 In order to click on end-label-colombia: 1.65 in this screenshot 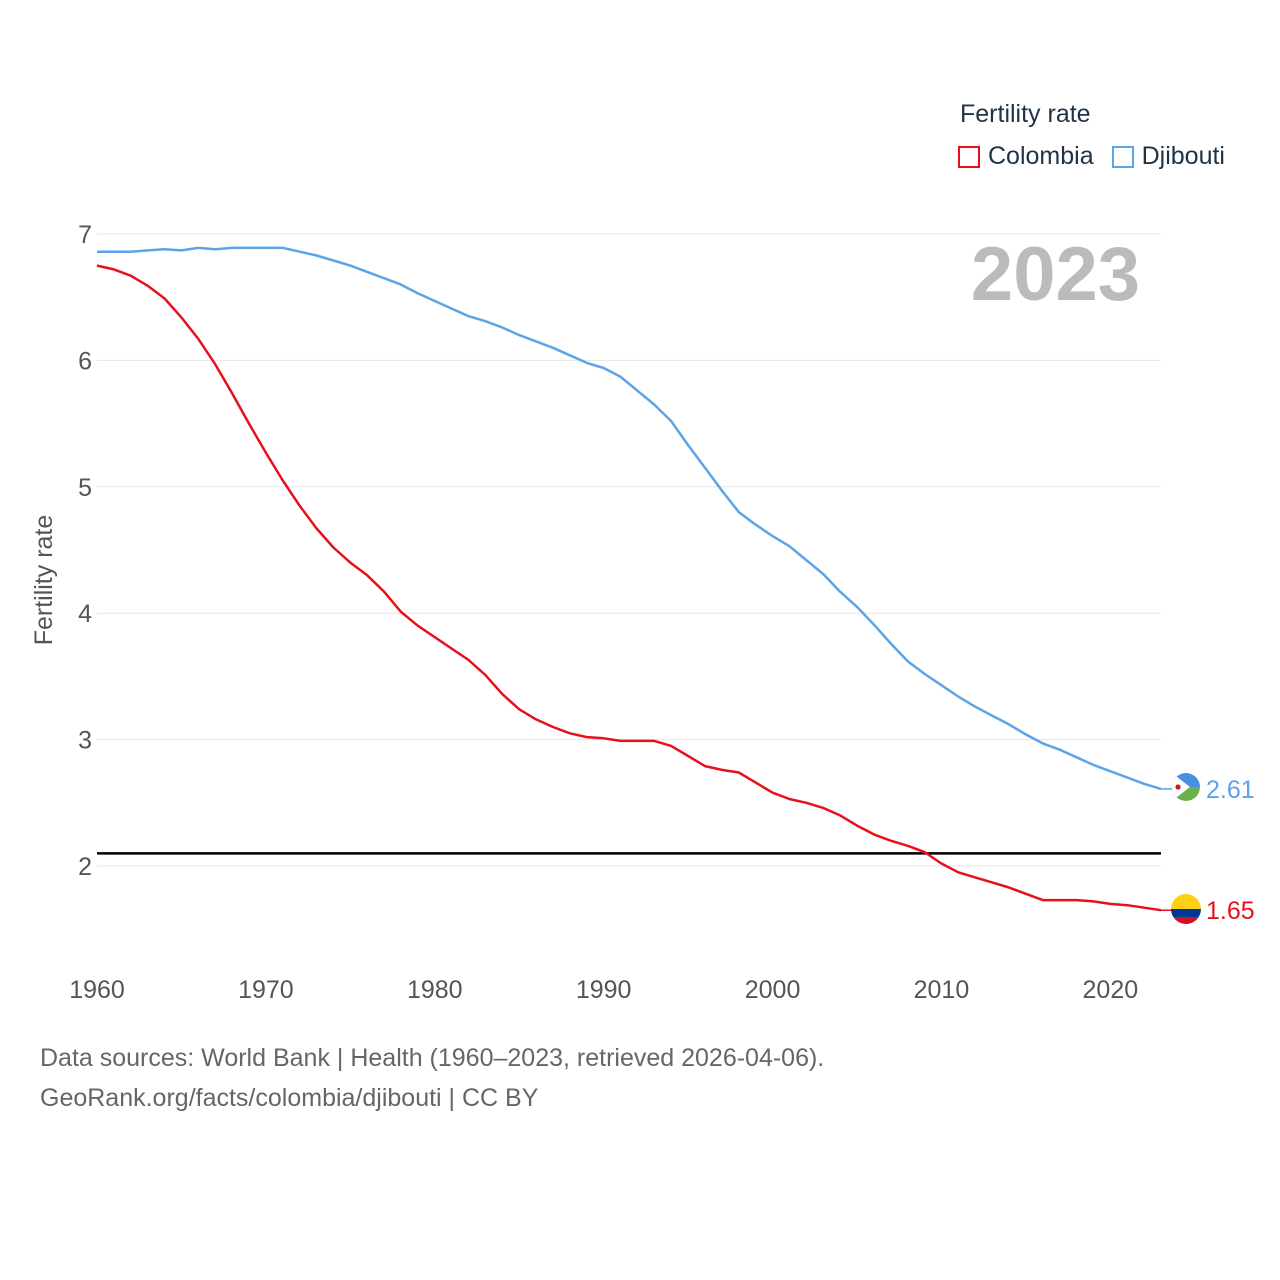, I will do `click(1230, 911)`.